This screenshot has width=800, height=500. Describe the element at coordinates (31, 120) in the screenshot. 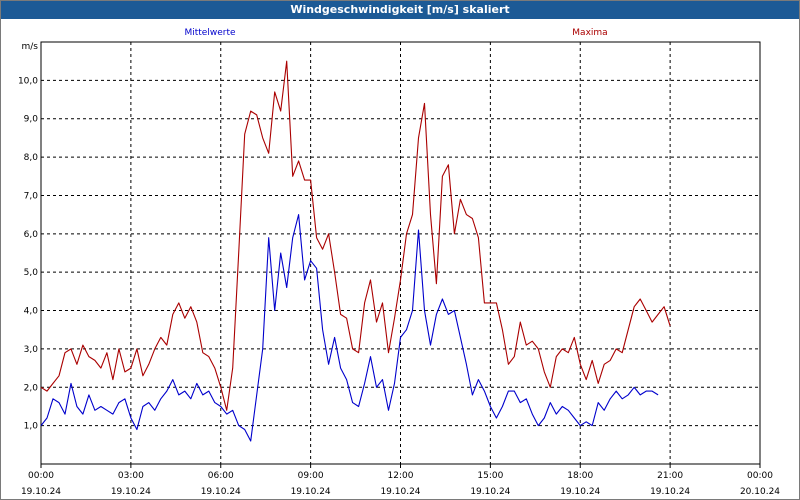

I see `y-tick-label: 9,0` at that location.